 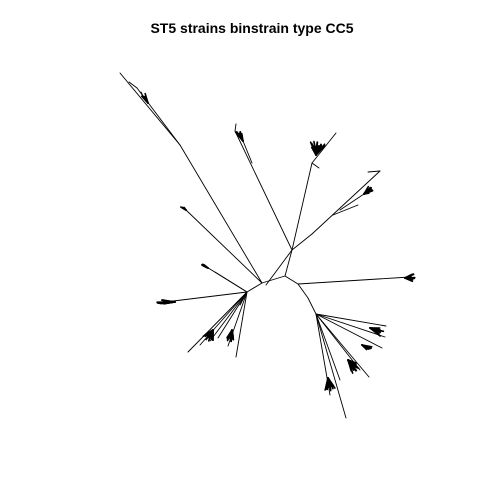 What do you see at coordinates (252, 28) in the screenshot?
I see `plot-title: ST5 strains binstrain type CC5` at bounding box center [252, 28].